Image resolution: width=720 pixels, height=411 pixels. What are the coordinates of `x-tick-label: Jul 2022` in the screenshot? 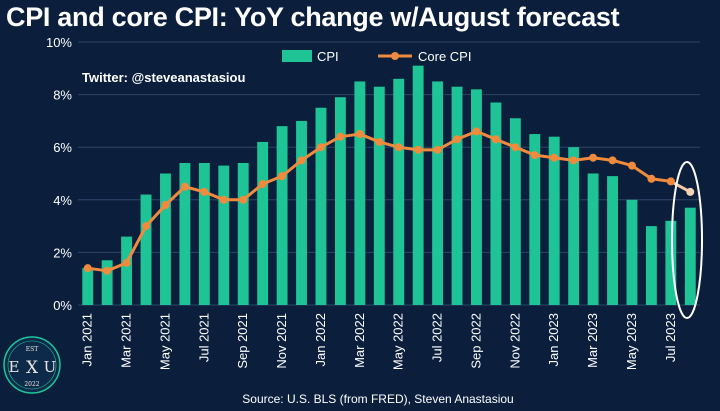 It's located at (437, 337).